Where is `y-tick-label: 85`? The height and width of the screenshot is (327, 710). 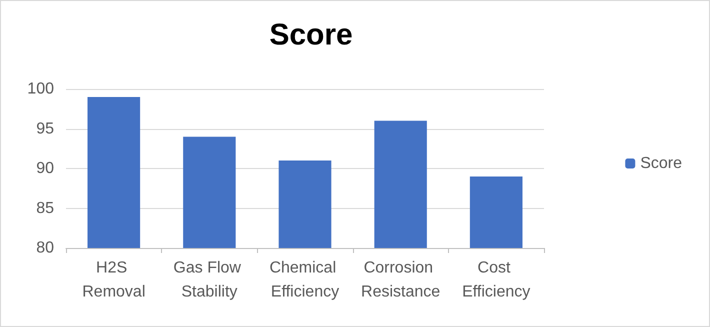 y-tick-label: 85 is located at coordinates (45, 208).